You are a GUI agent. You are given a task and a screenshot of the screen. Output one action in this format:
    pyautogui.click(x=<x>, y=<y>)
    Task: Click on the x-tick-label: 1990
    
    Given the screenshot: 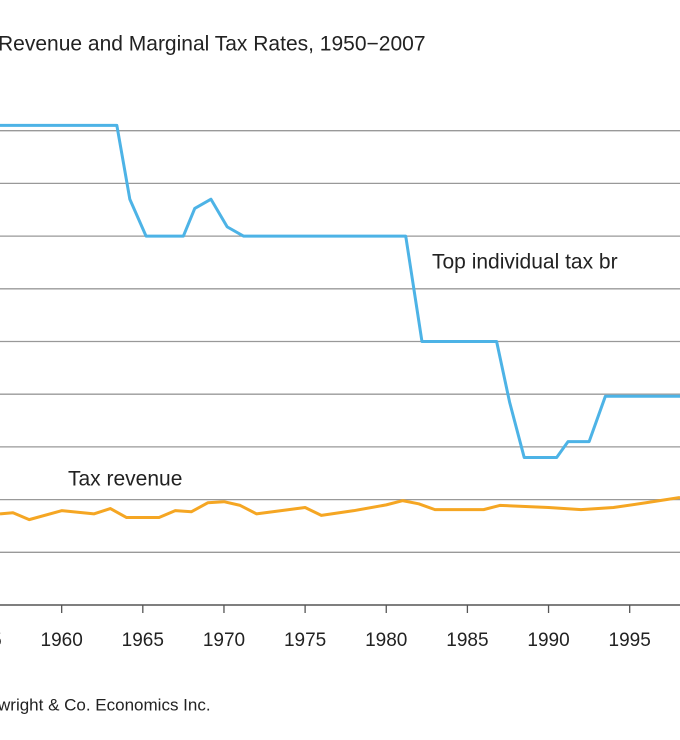 What is the action you would take?
    pyautogui.click(x=548, y=640)
    